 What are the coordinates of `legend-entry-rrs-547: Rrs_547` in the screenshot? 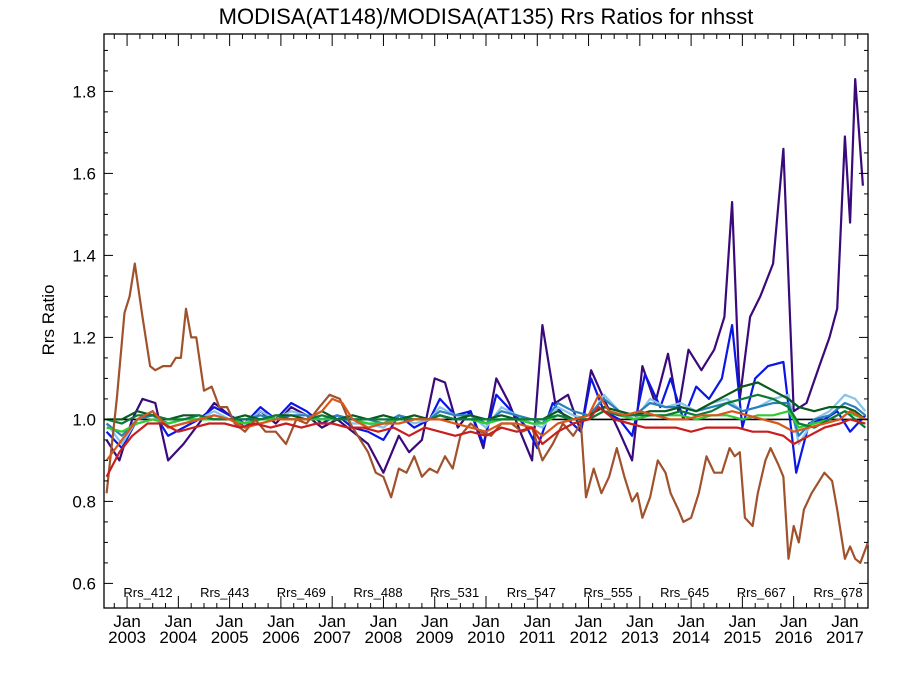 It's located at (531, 592).